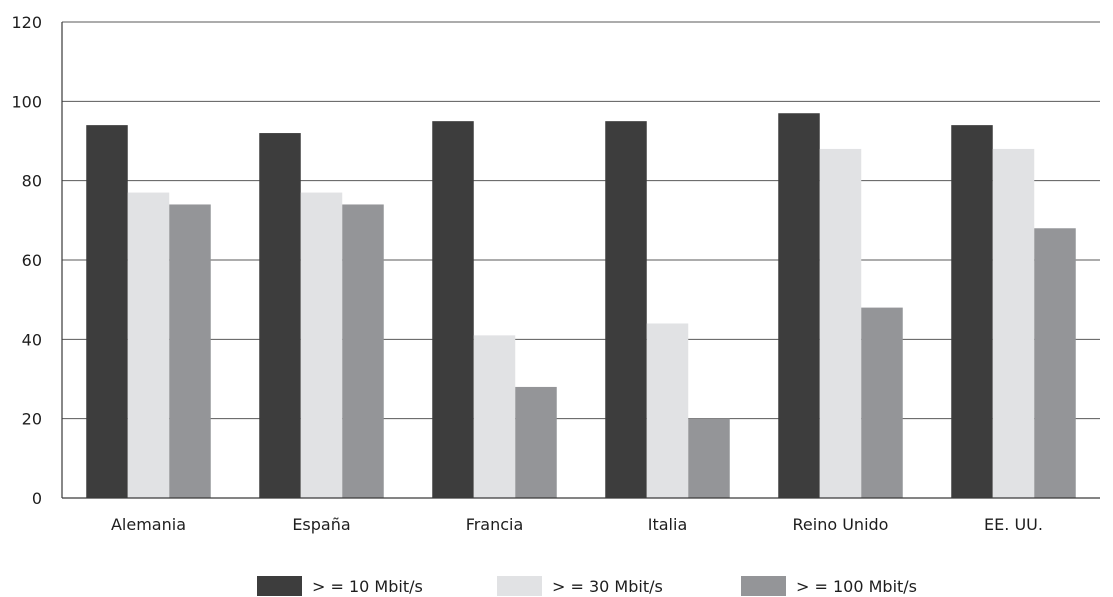  I want to click on legend-label: > = 30 Mbit/s, so click(607, 586).